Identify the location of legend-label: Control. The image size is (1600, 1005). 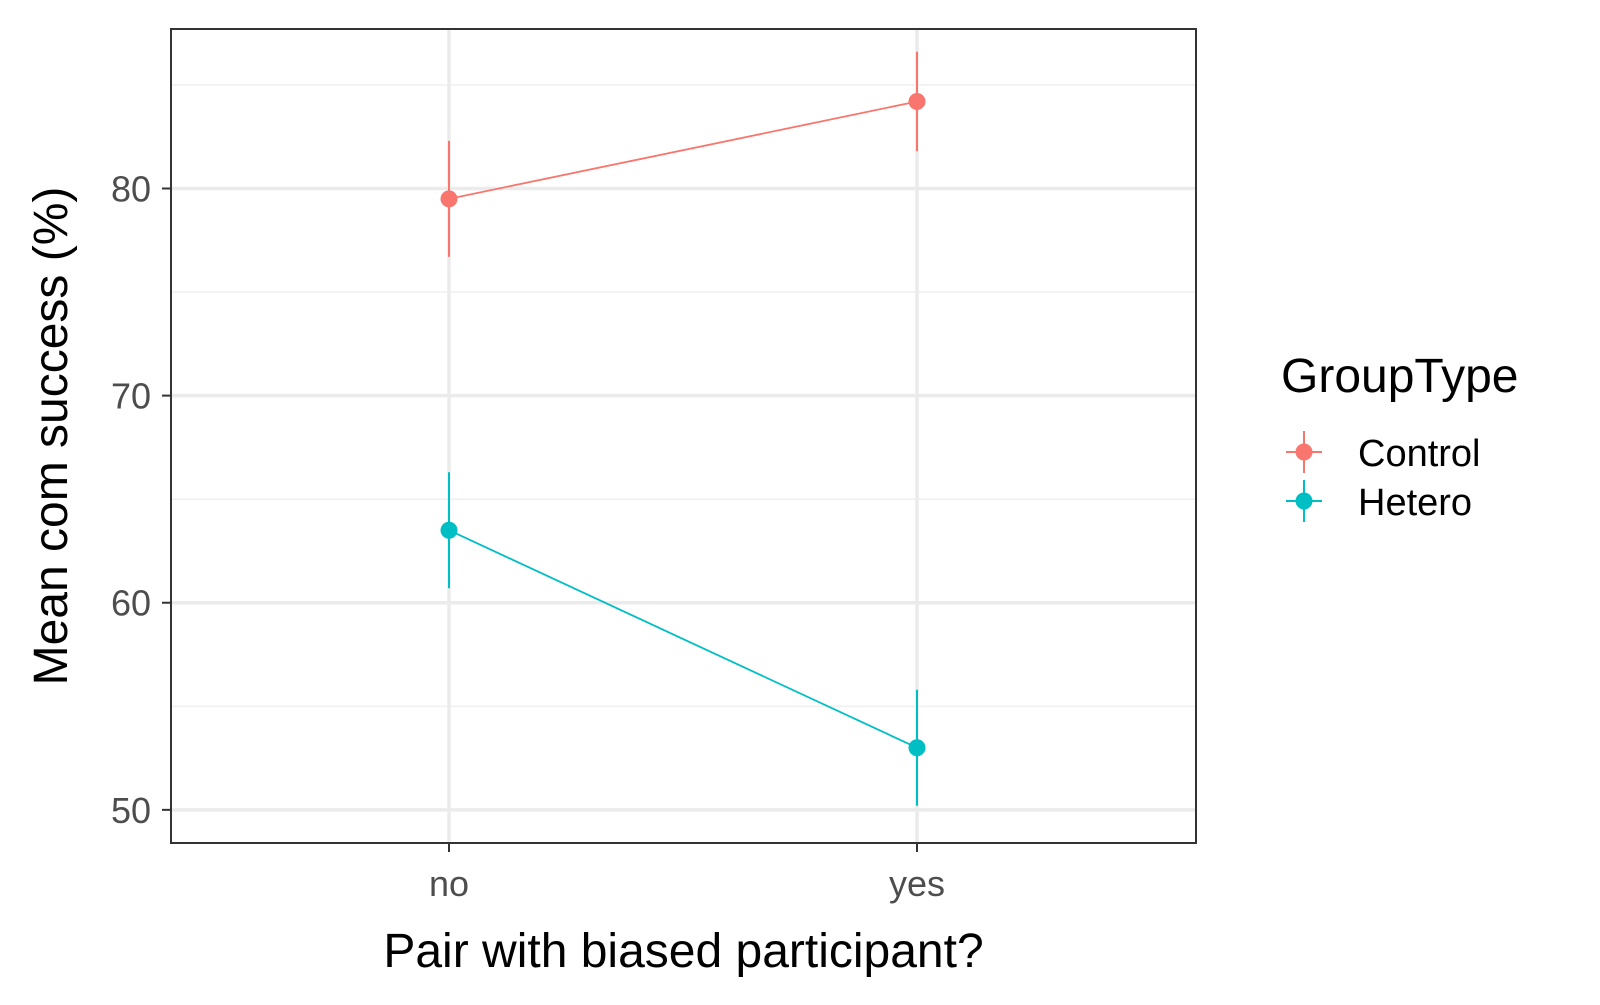
(1419, 454).